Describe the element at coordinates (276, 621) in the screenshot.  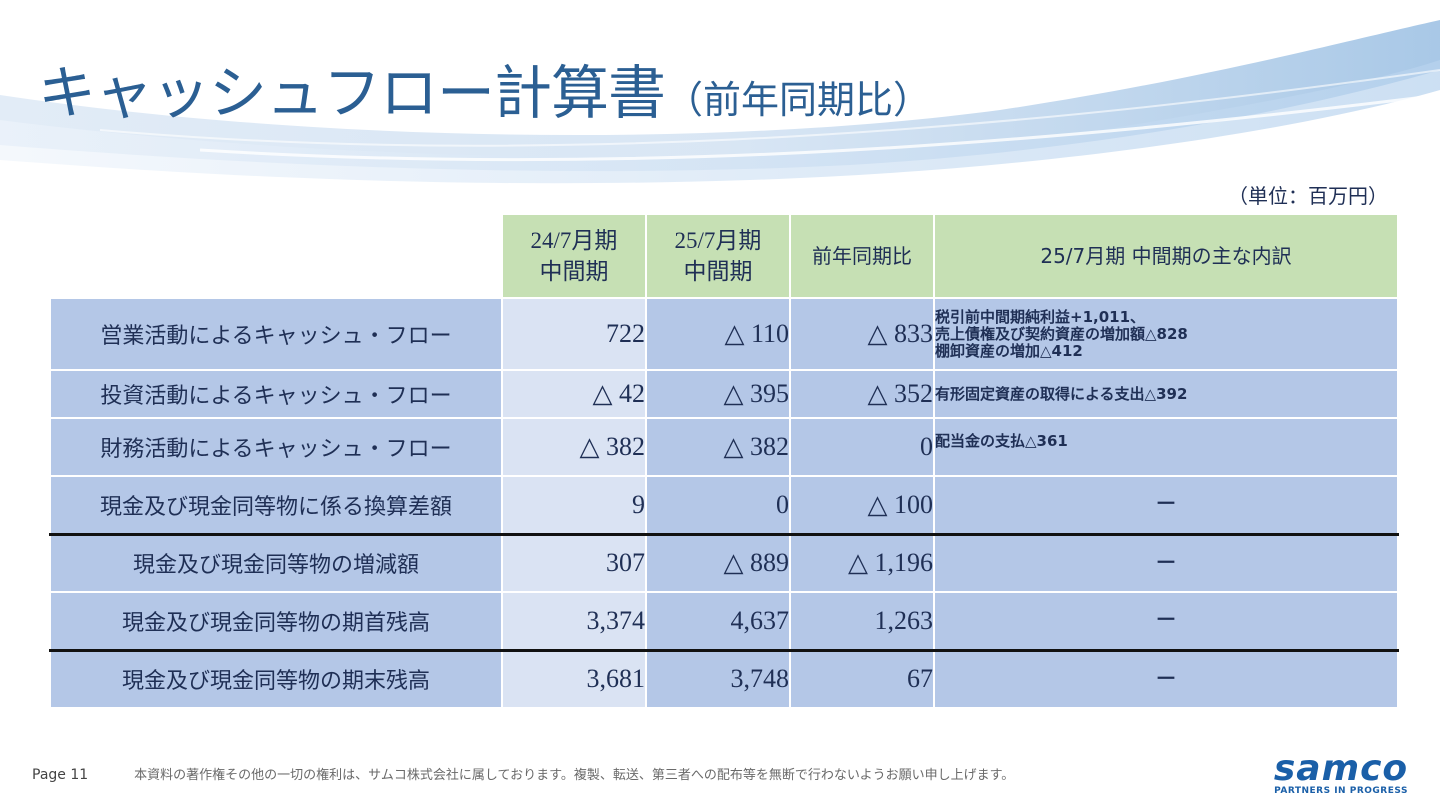
I see `row-label: 現金及び現金同等物の期首残高` at that location.